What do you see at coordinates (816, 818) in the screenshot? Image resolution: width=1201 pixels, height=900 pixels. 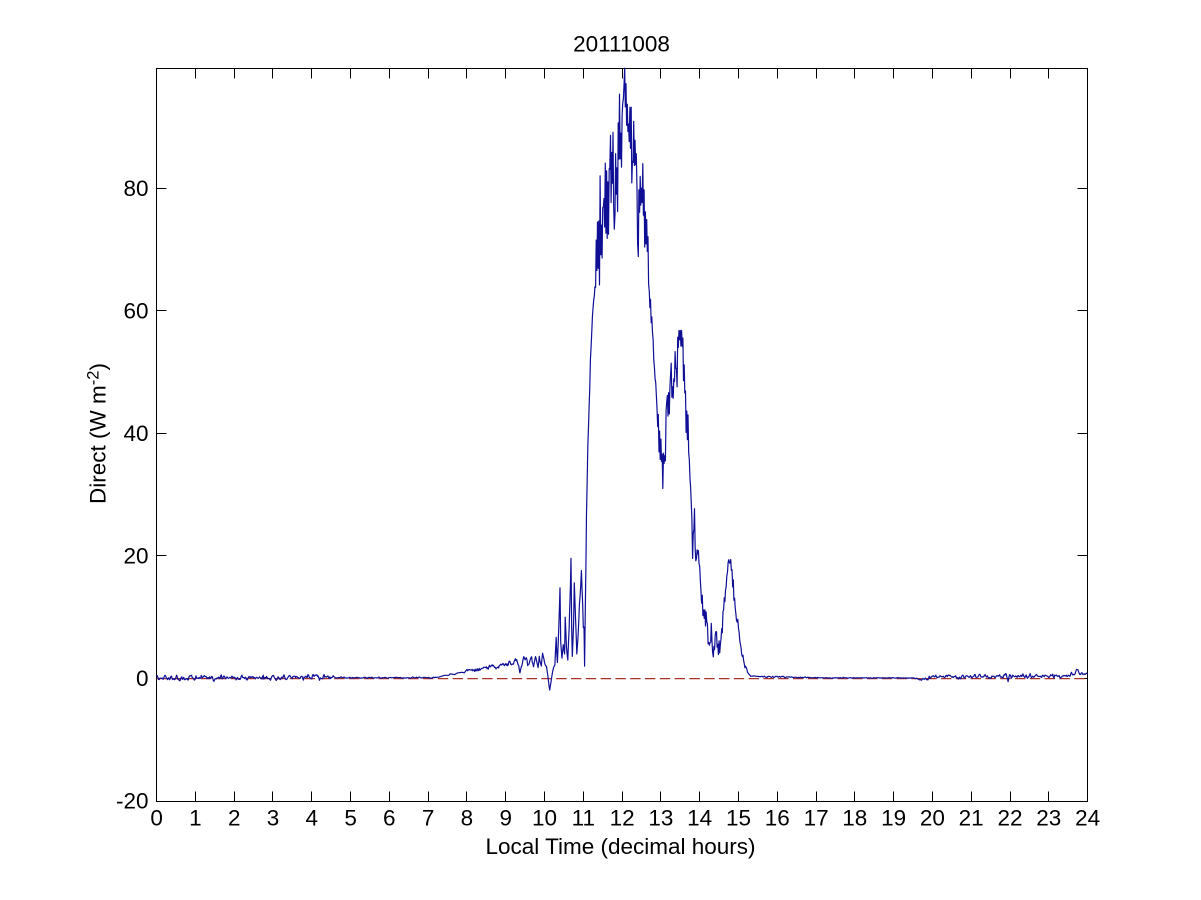 I see `svg-text: 17` at bounding box center [816, 818].